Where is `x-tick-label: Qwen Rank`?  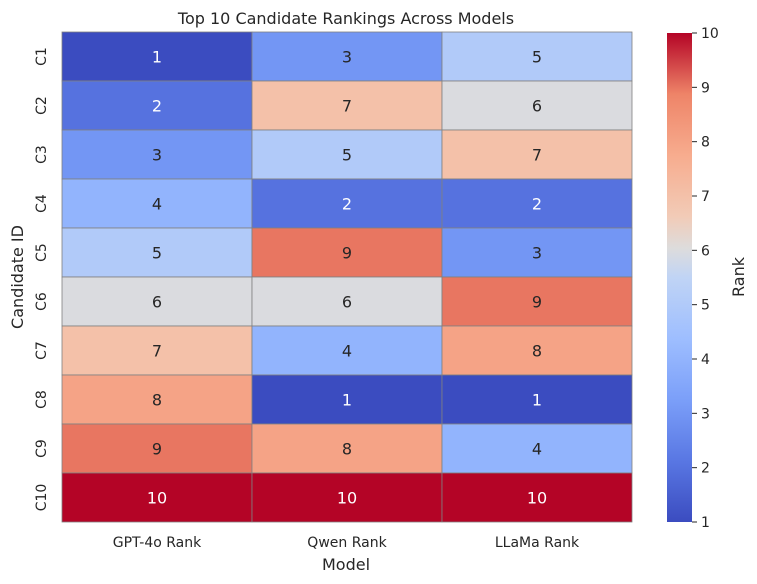
x-tick-label: Qwen Rank is located at coordinates (347, 543).